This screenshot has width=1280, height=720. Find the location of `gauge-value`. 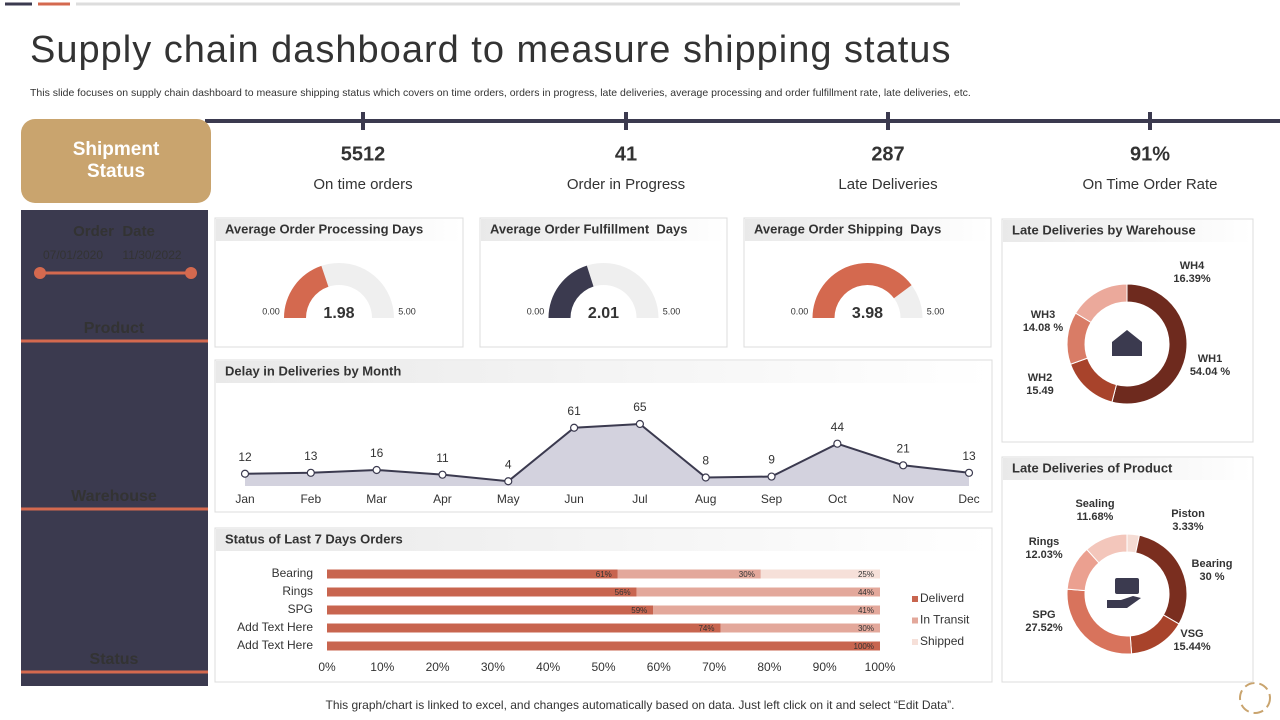

gauge-value is located at coordinates (862, 290).